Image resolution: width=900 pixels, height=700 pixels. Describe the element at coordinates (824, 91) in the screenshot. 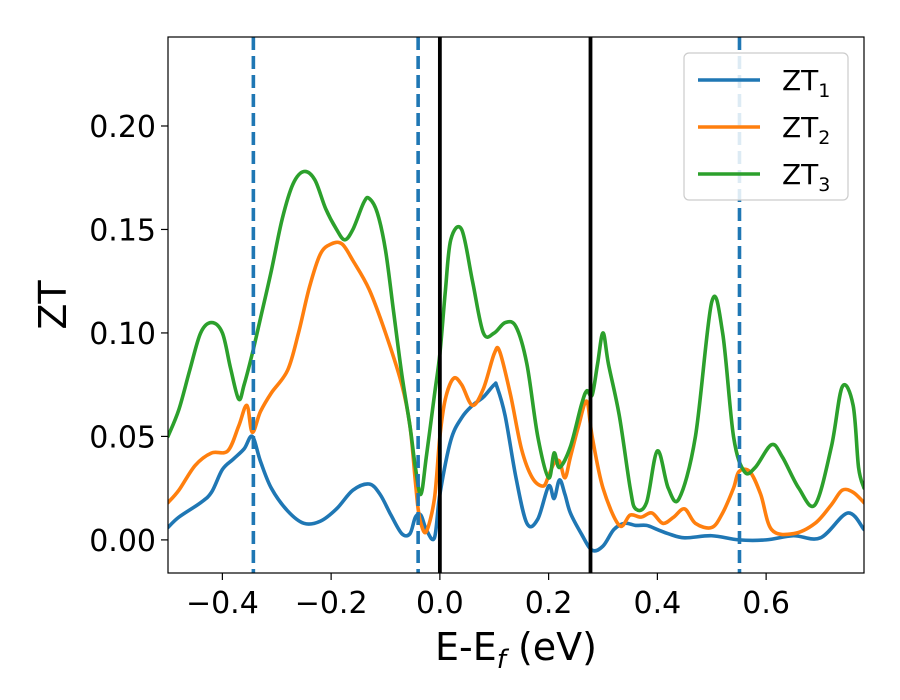

I see `legend-label-zt1-sub: 1` at that location.